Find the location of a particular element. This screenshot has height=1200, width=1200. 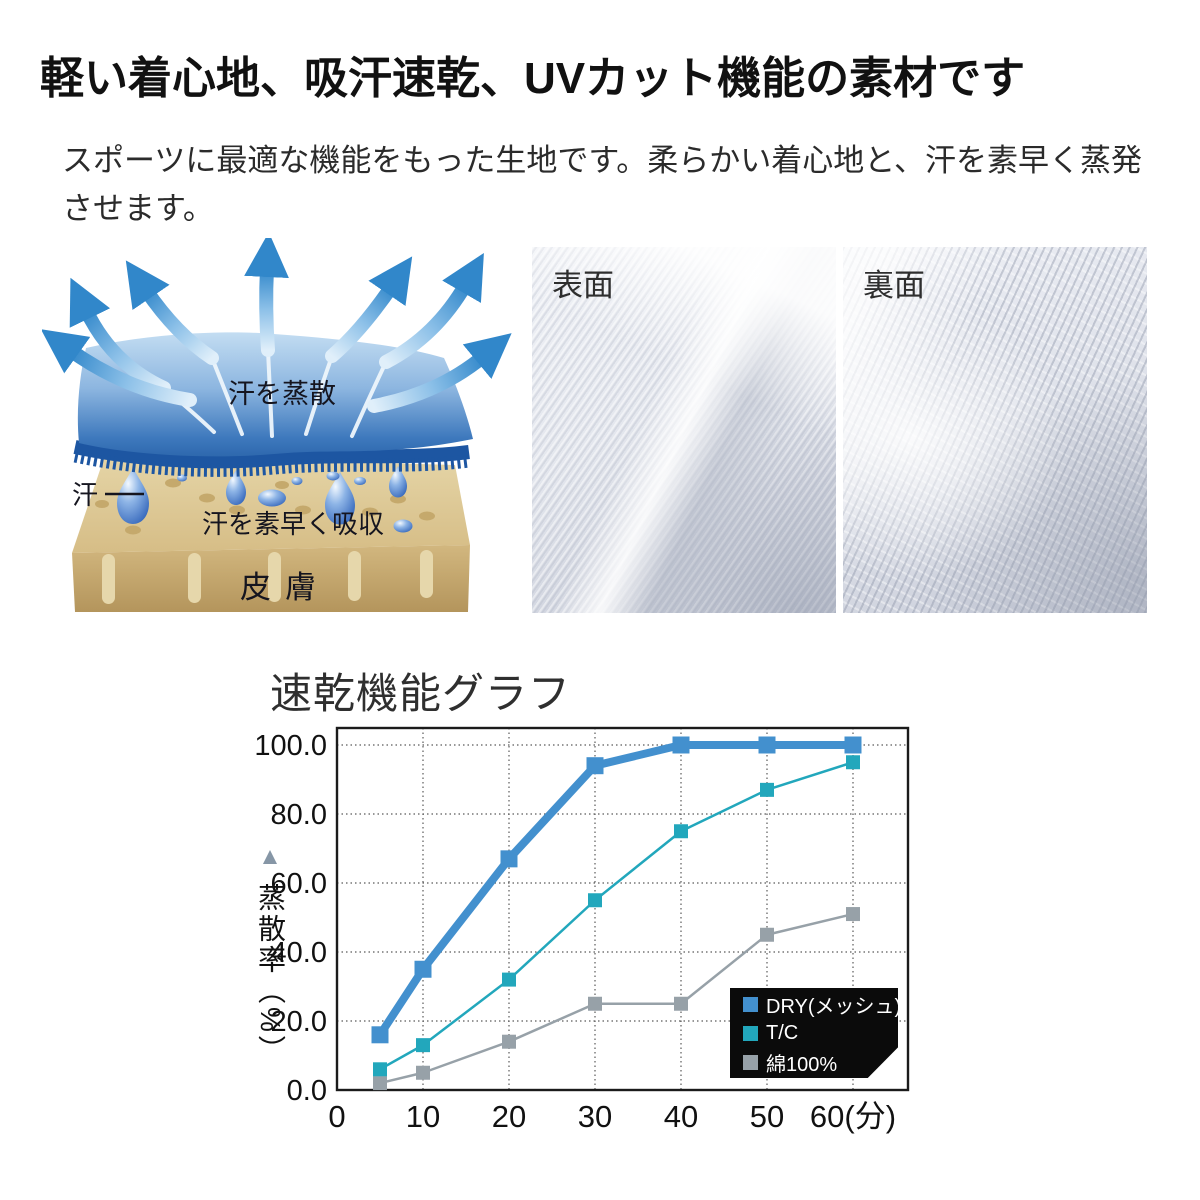

legend-swatch-cotton is located at coordinates (750, 1062).